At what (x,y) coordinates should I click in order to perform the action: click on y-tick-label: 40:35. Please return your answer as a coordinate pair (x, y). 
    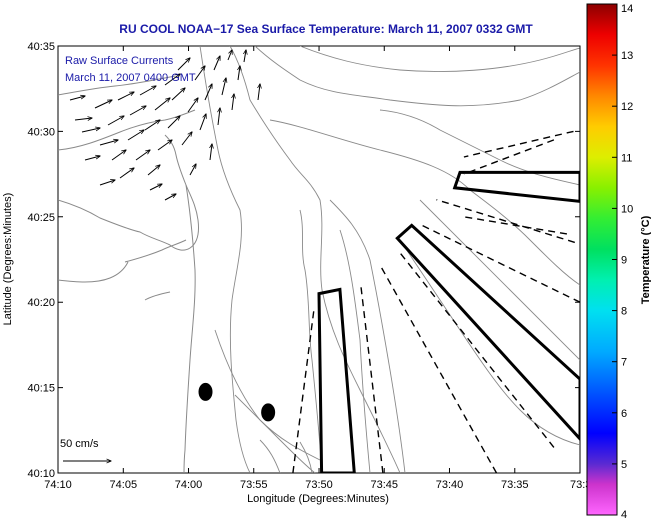
    Looking at the image, I should click on (41, 47).